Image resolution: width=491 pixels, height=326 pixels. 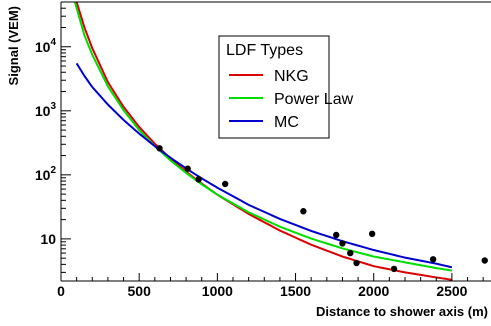 I want to click on y-tick-label: 10, so click(x=48, y=239).